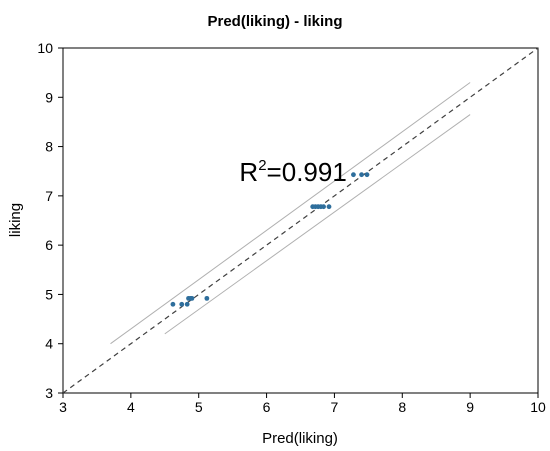  Describe the element at coordinates (131, 407) in the screenshot. I see `x-tick-label: 4` at that location.